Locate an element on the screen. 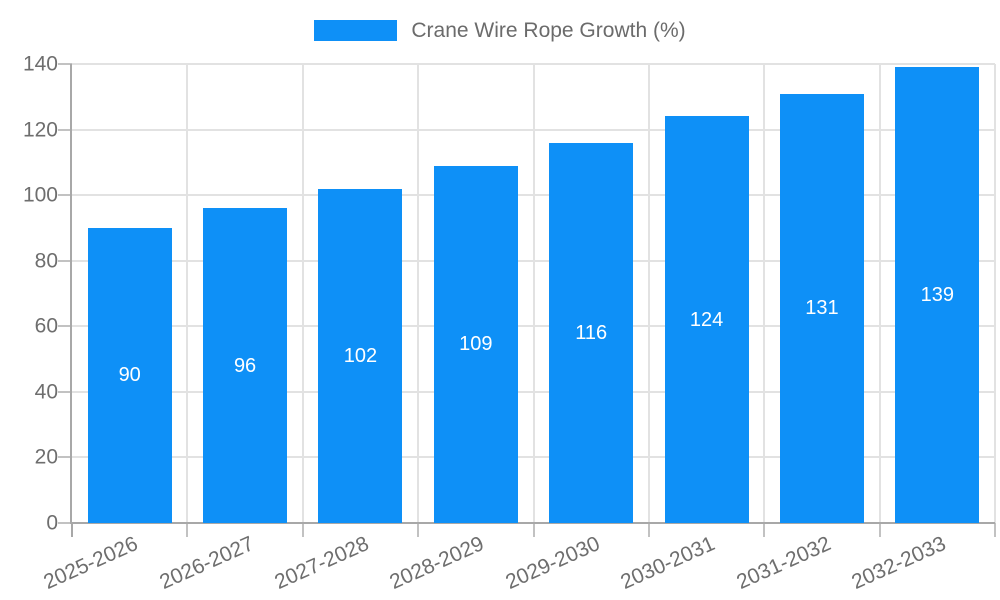  bar-value-label: 102 is located at coordinates (360, 355).